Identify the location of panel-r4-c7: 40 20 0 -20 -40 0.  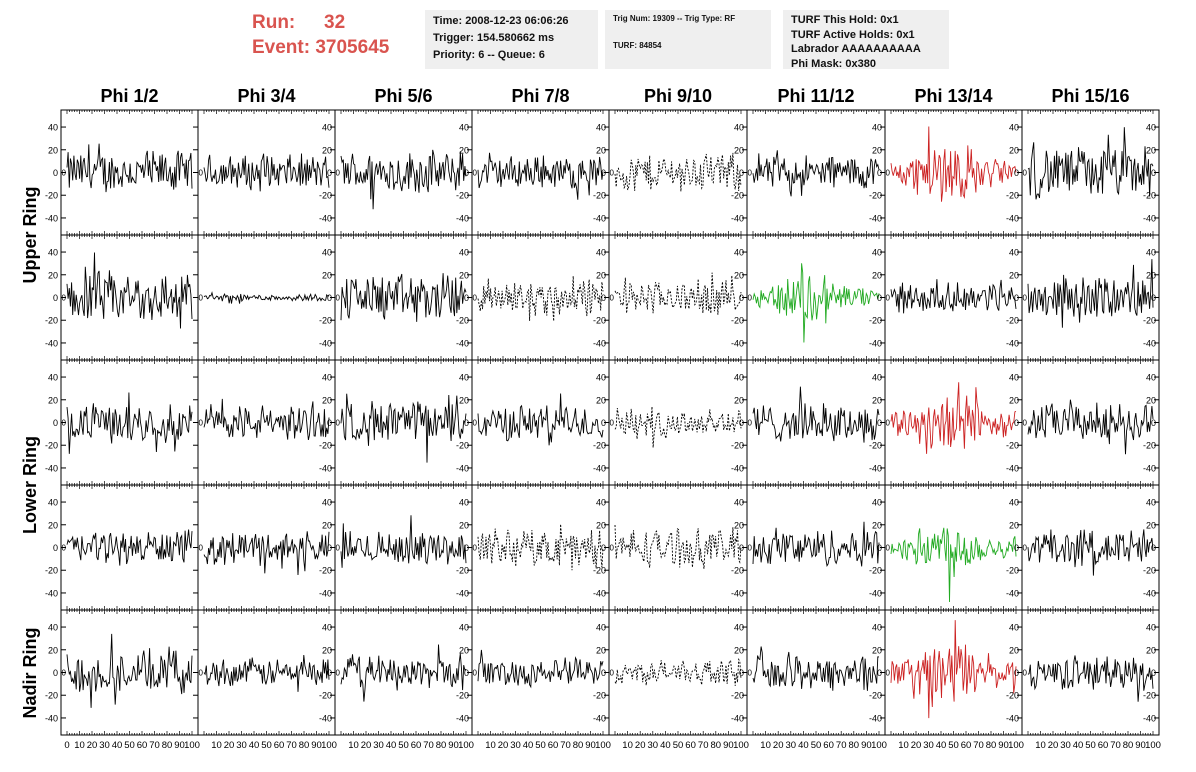
(953, 547).